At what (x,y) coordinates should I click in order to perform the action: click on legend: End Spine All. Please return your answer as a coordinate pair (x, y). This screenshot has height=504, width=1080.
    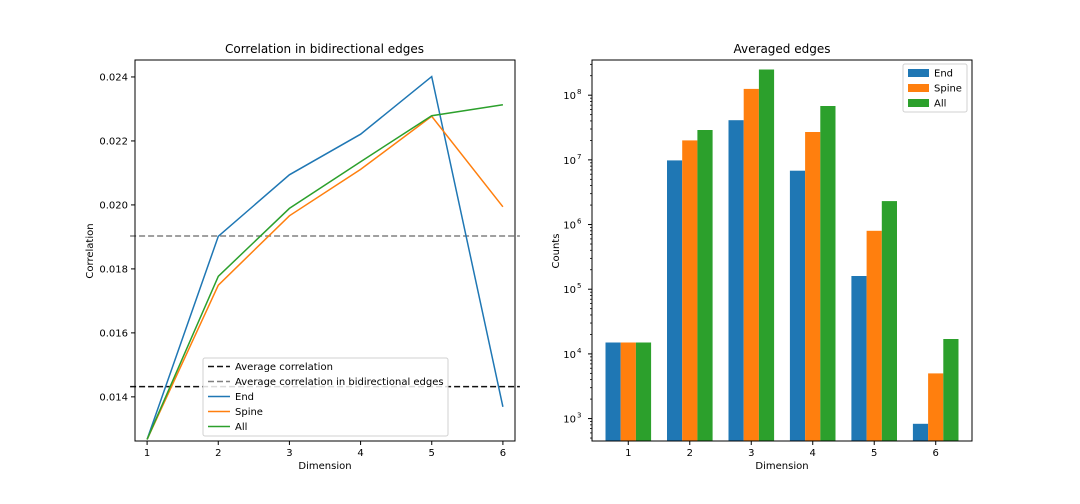
    Looking at the image, I should click on (935, 88).